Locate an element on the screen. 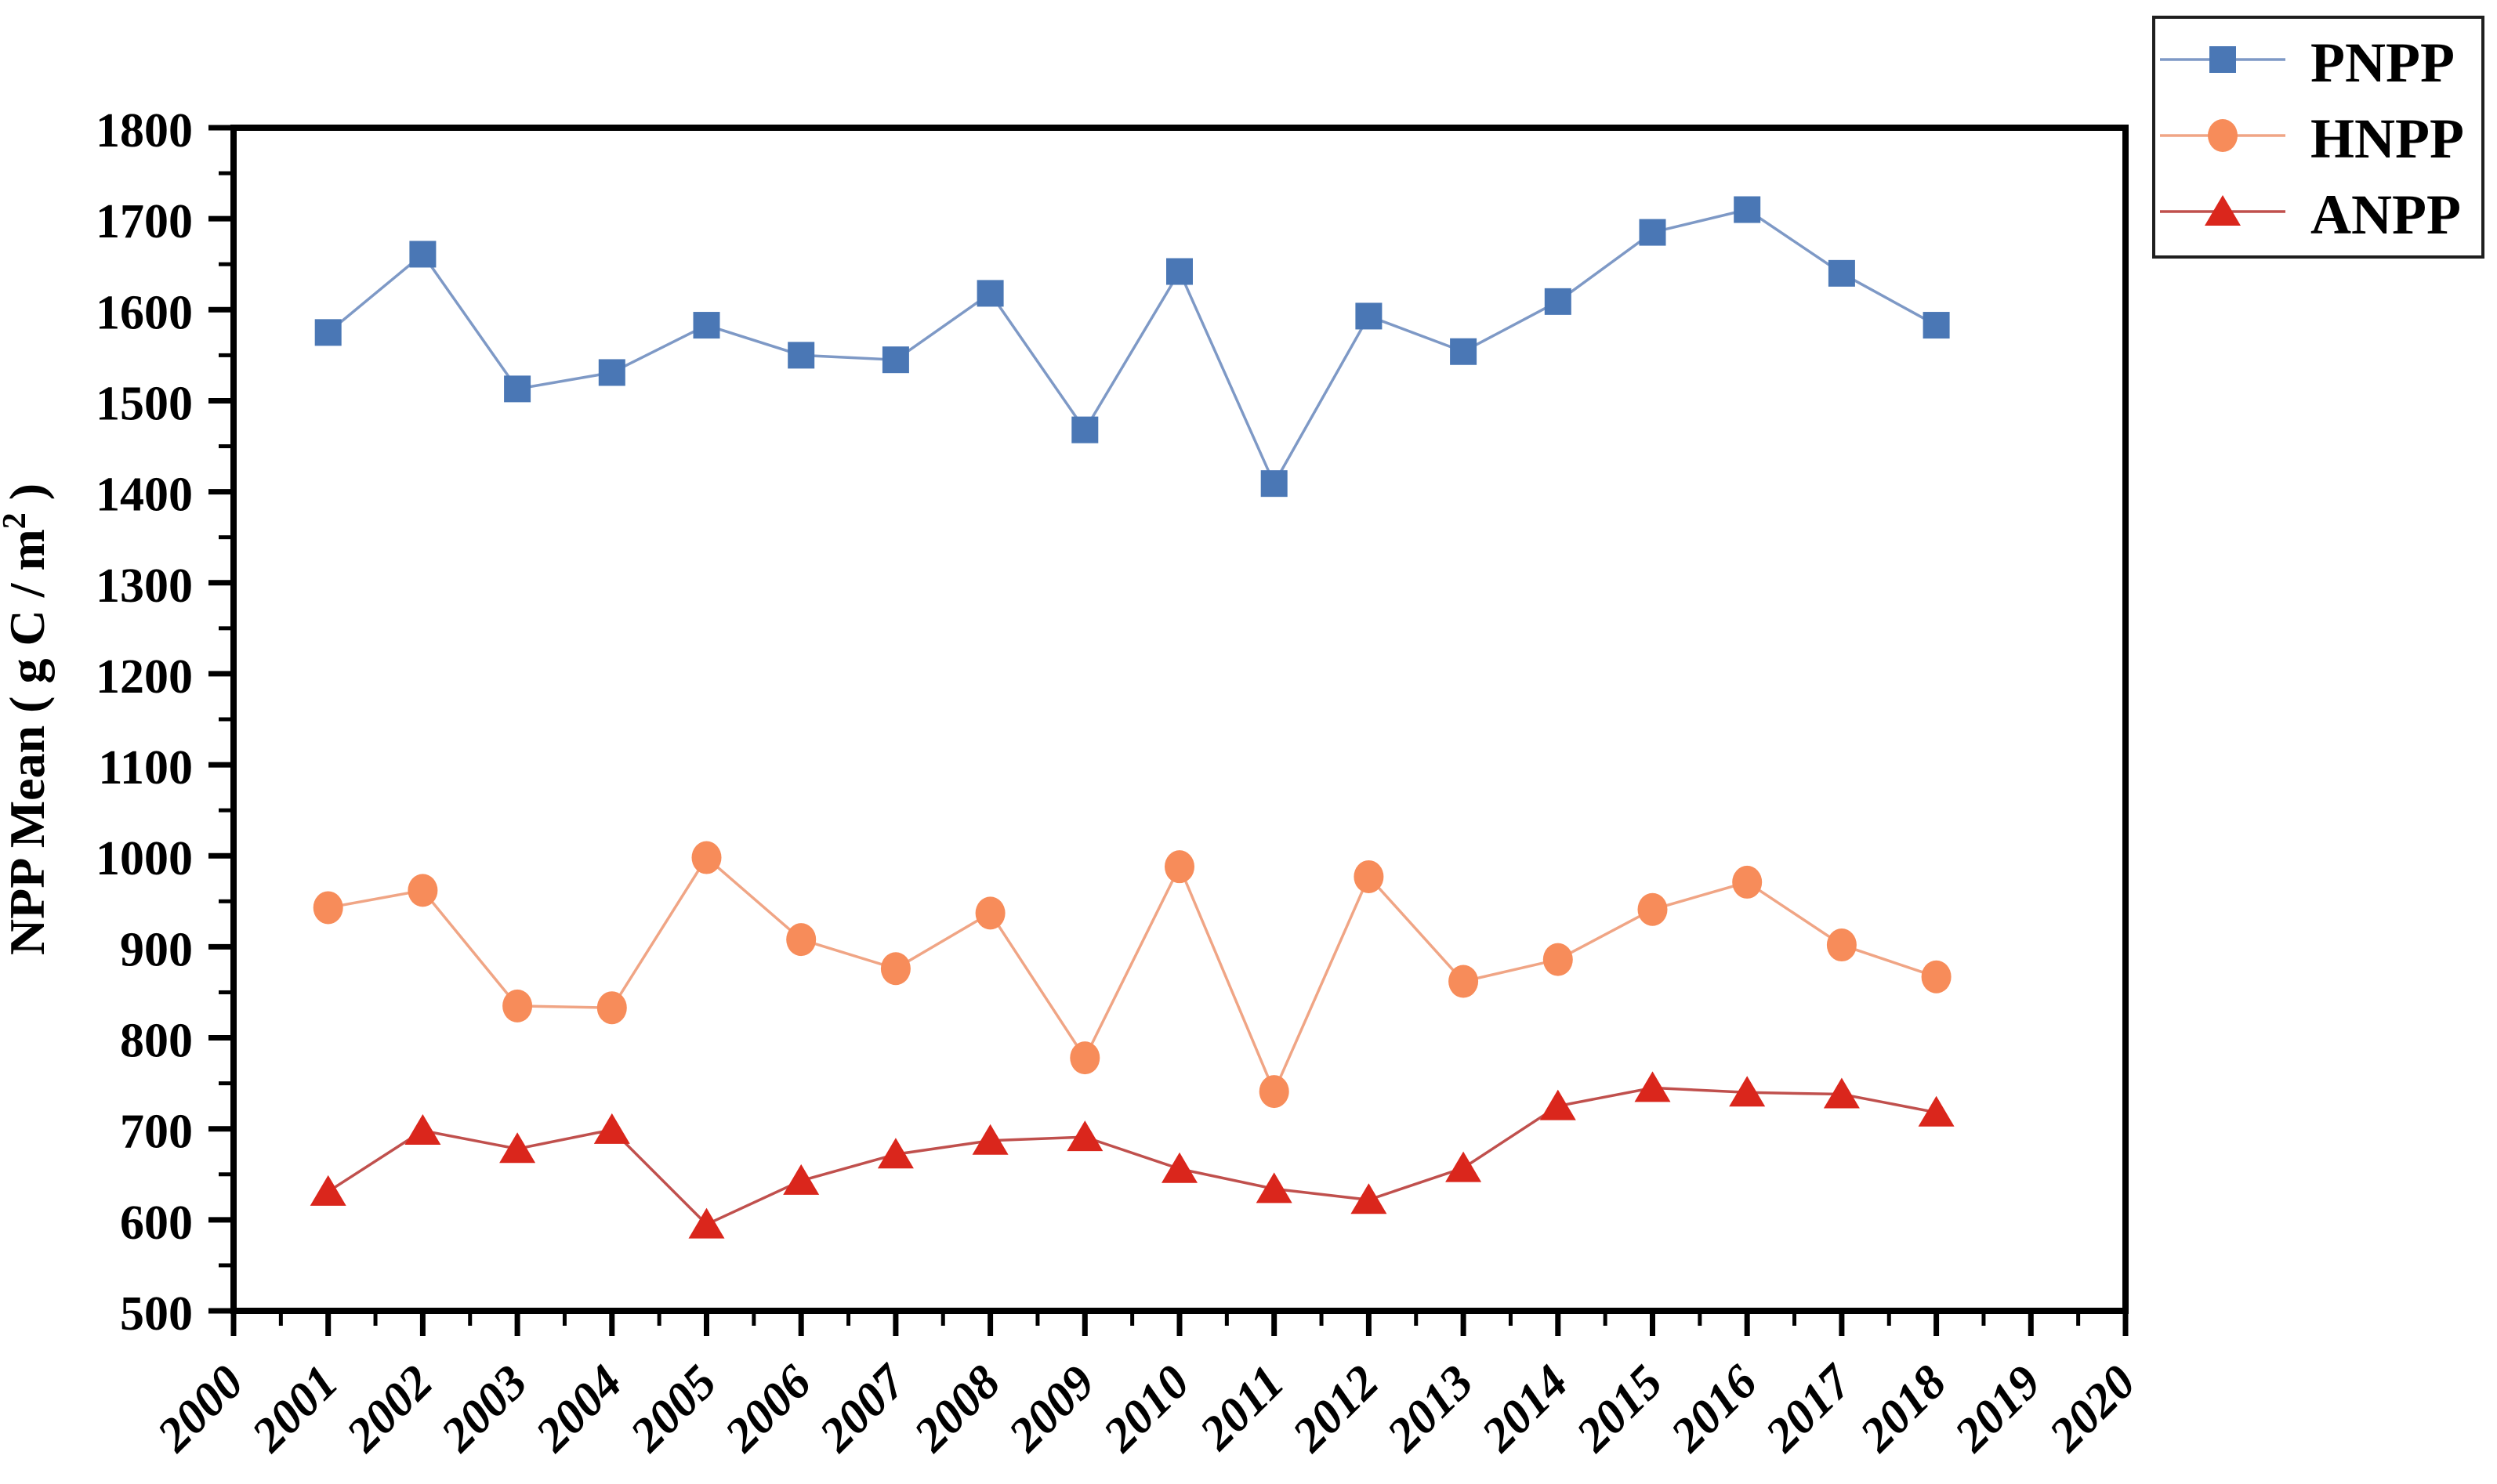  legend-triangle-icon is located at coordinates (2223, 210).